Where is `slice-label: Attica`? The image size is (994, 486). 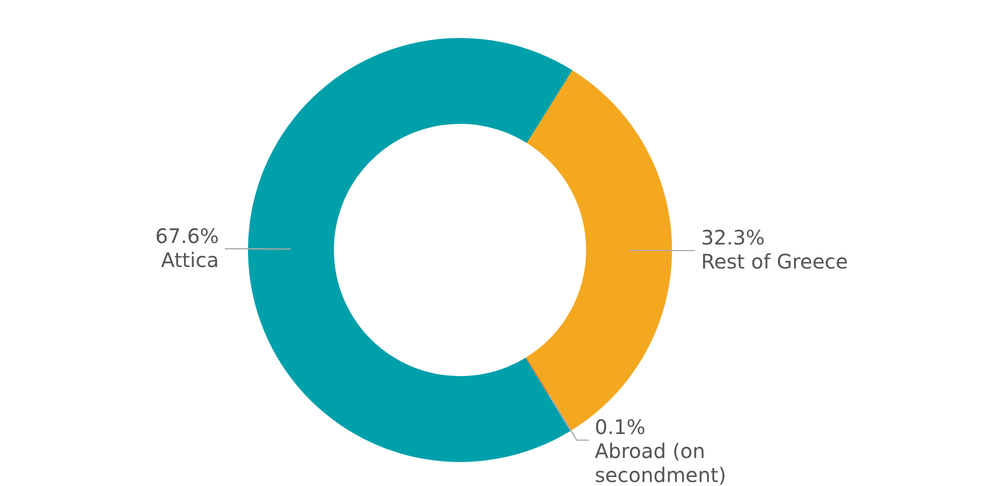 slice-label: Attica is located at coordinates (190, 260).